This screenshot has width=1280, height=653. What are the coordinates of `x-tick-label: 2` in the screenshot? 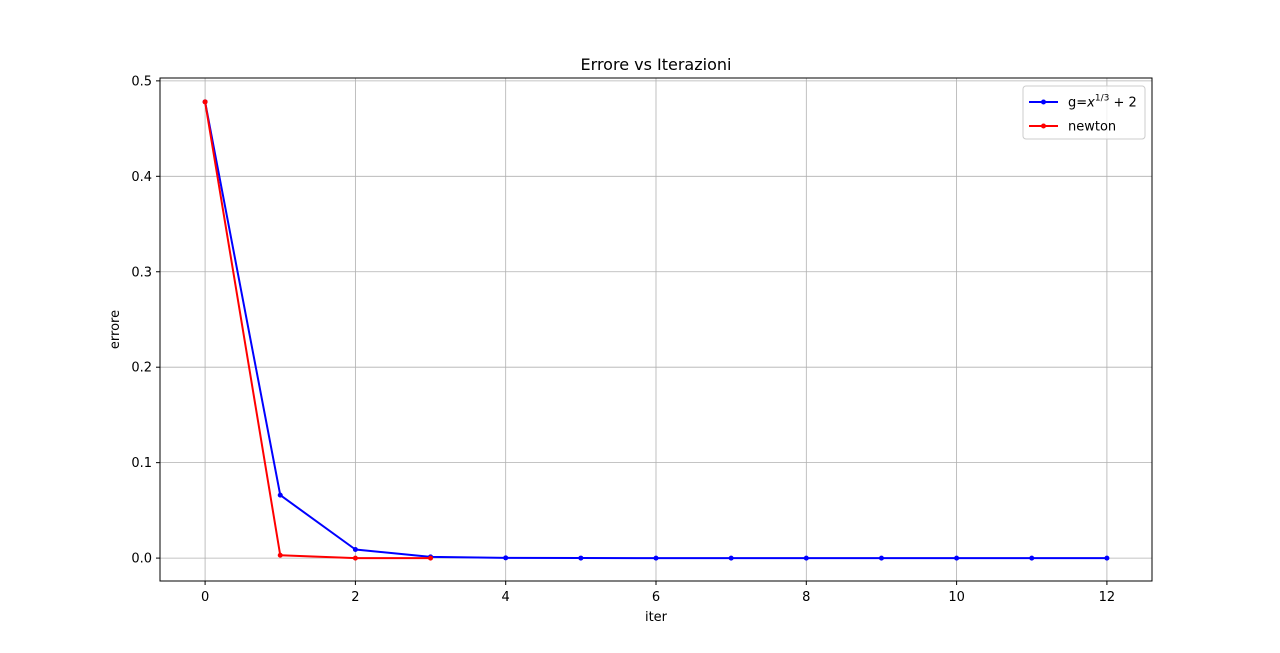 It's located at (355, 597).